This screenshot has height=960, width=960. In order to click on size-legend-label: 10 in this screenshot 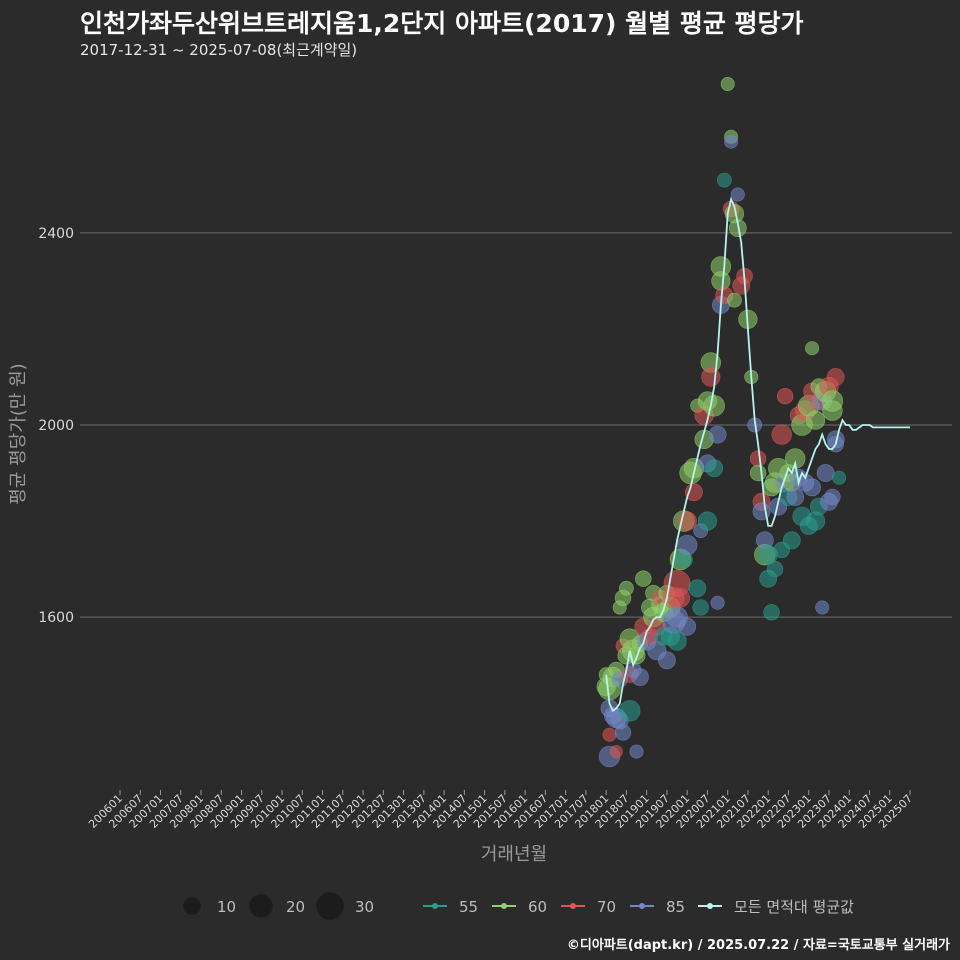, I will do `click(226, 907)`.